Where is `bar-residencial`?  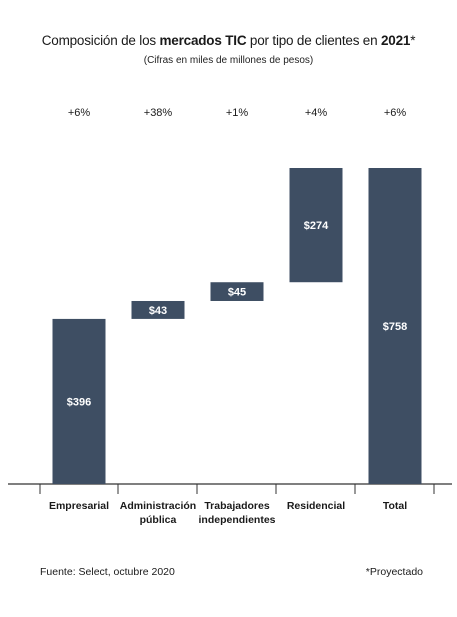
bar-residencial is located at coordinates (316, 225).